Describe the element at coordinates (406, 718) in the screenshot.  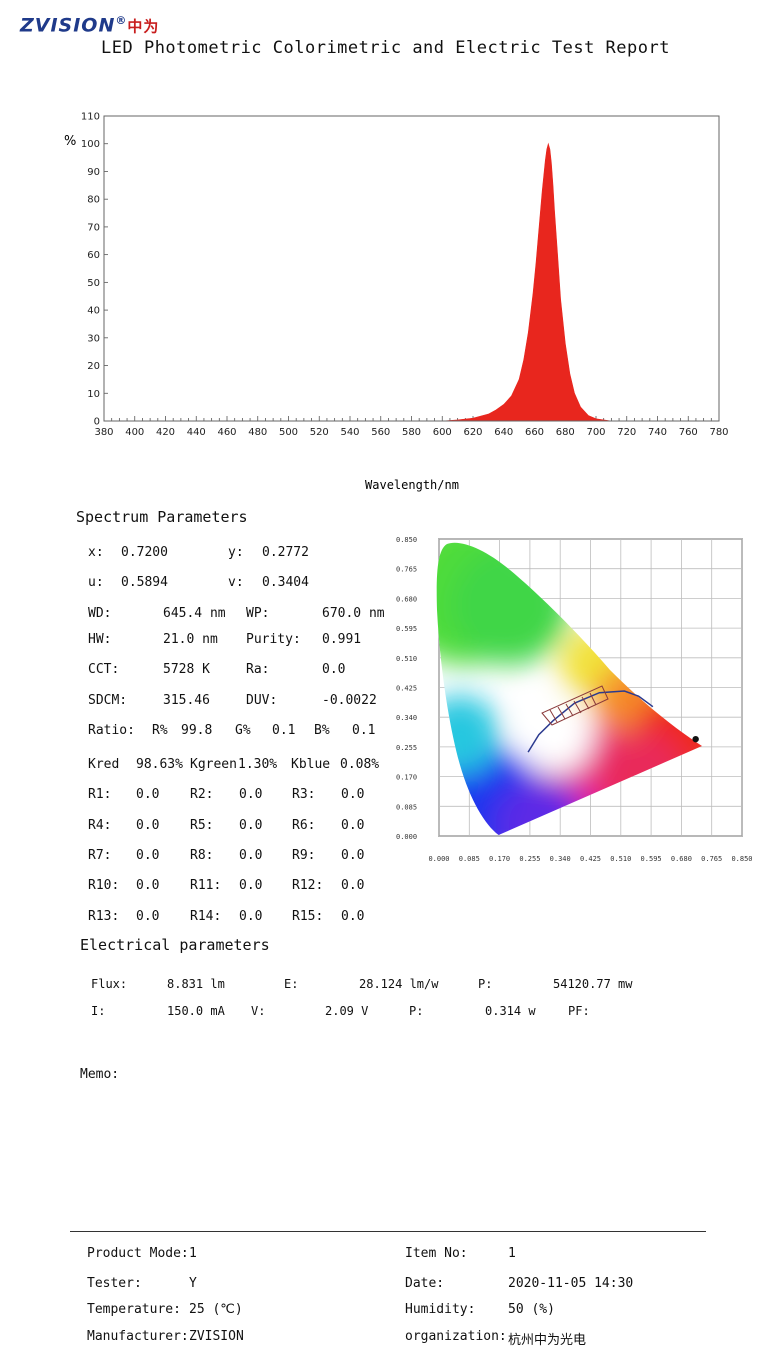
I see `cie-y-tick-label: 0.340` at that location.